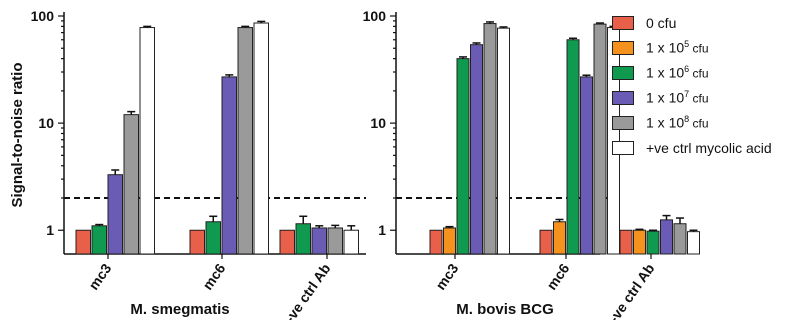 The image size is (810, 325). What do you see at coordinates (687, 119) in the screenshot?
I see `legend-label-exponent: 8` at bounding box center [687, 119].